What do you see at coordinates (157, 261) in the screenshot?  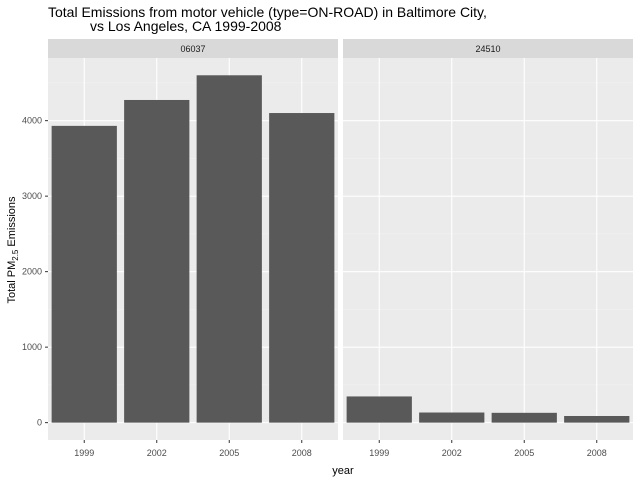 I see `bar-06037-2002` at bounding box center [157, 261].